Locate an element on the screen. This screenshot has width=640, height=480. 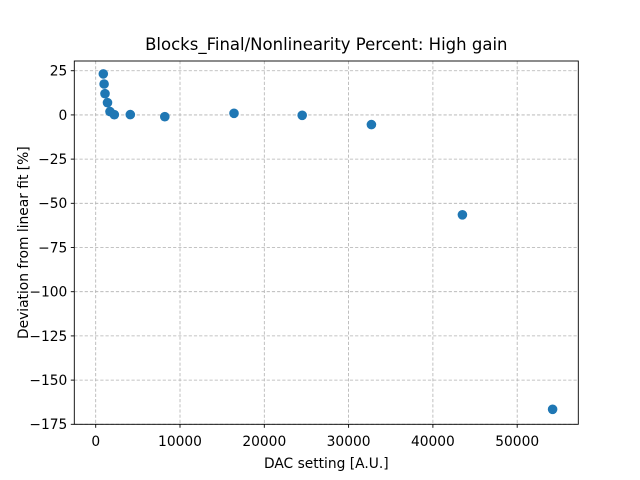
y-tick-label: −25 is located at coordinates (52, 160).